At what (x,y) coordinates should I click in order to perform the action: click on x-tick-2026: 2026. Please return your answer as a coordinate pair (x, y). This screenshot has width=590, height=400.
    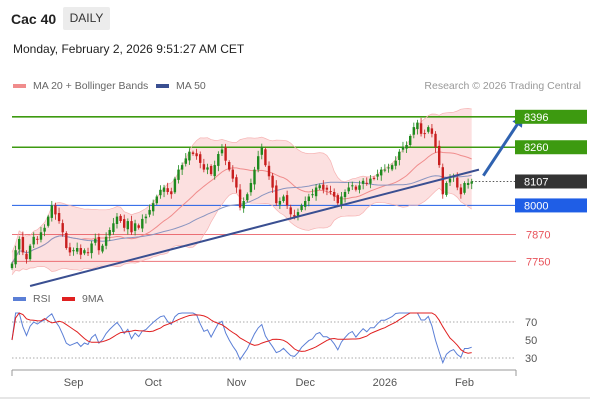
    Looking at the image, I should click on (385, 383).